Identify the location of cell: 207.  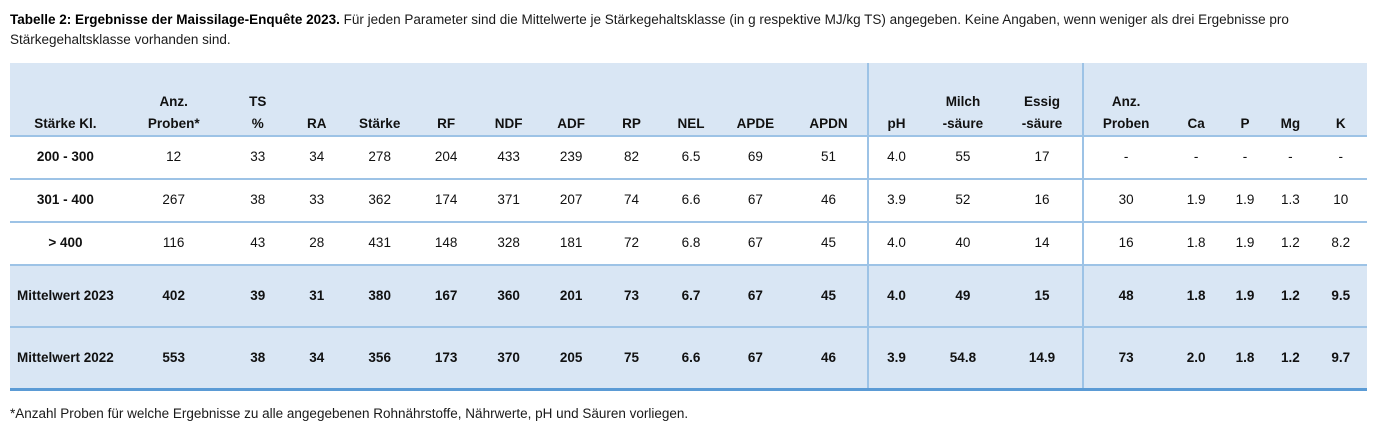
(571, 199).